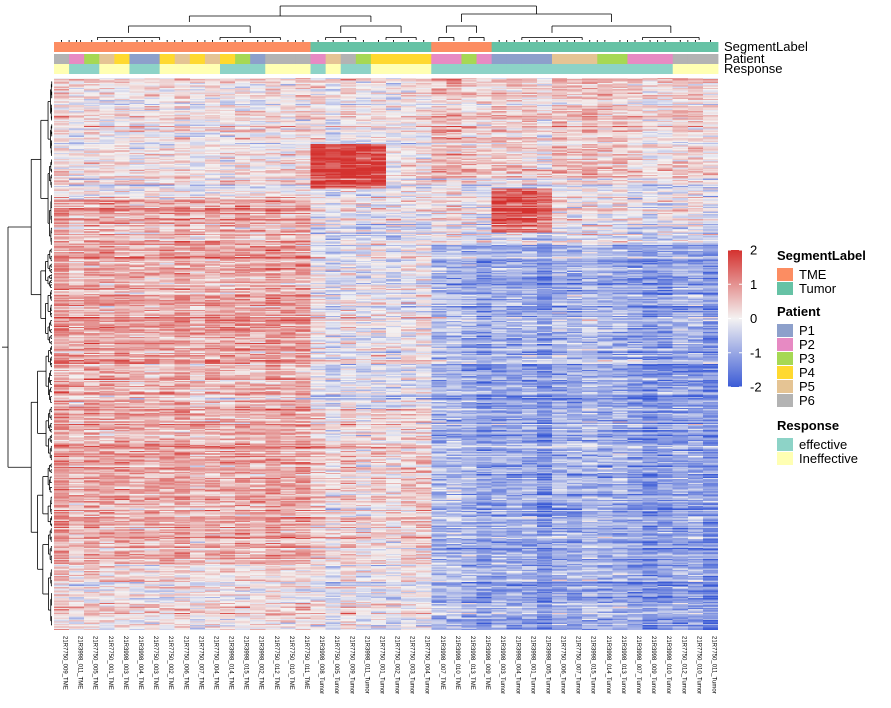 This screenshot has width=891, height=708. Describe the element at coordinates (231, 663) in the screenshot. I see `column-label: 21R3998_014_TME` at that location.